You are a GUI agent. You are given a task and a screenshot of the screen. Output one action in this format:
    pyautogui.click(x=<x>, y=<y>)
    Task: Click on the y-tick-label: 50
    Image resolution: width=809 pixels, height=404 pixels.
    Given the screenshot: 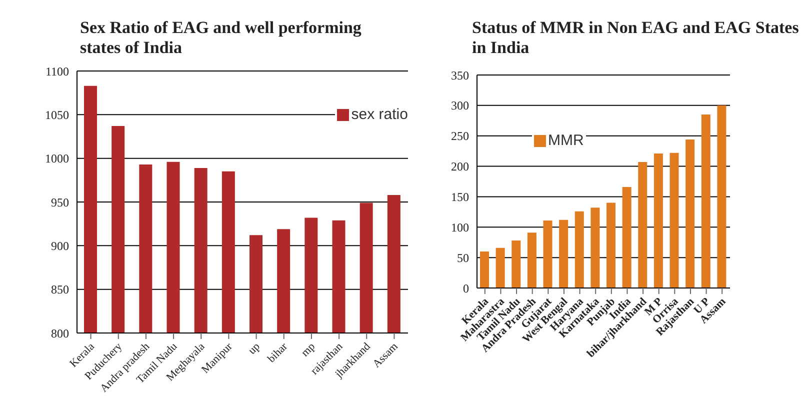 What is the action you would take?
    pyautogui.click(x=463, y=257)
    